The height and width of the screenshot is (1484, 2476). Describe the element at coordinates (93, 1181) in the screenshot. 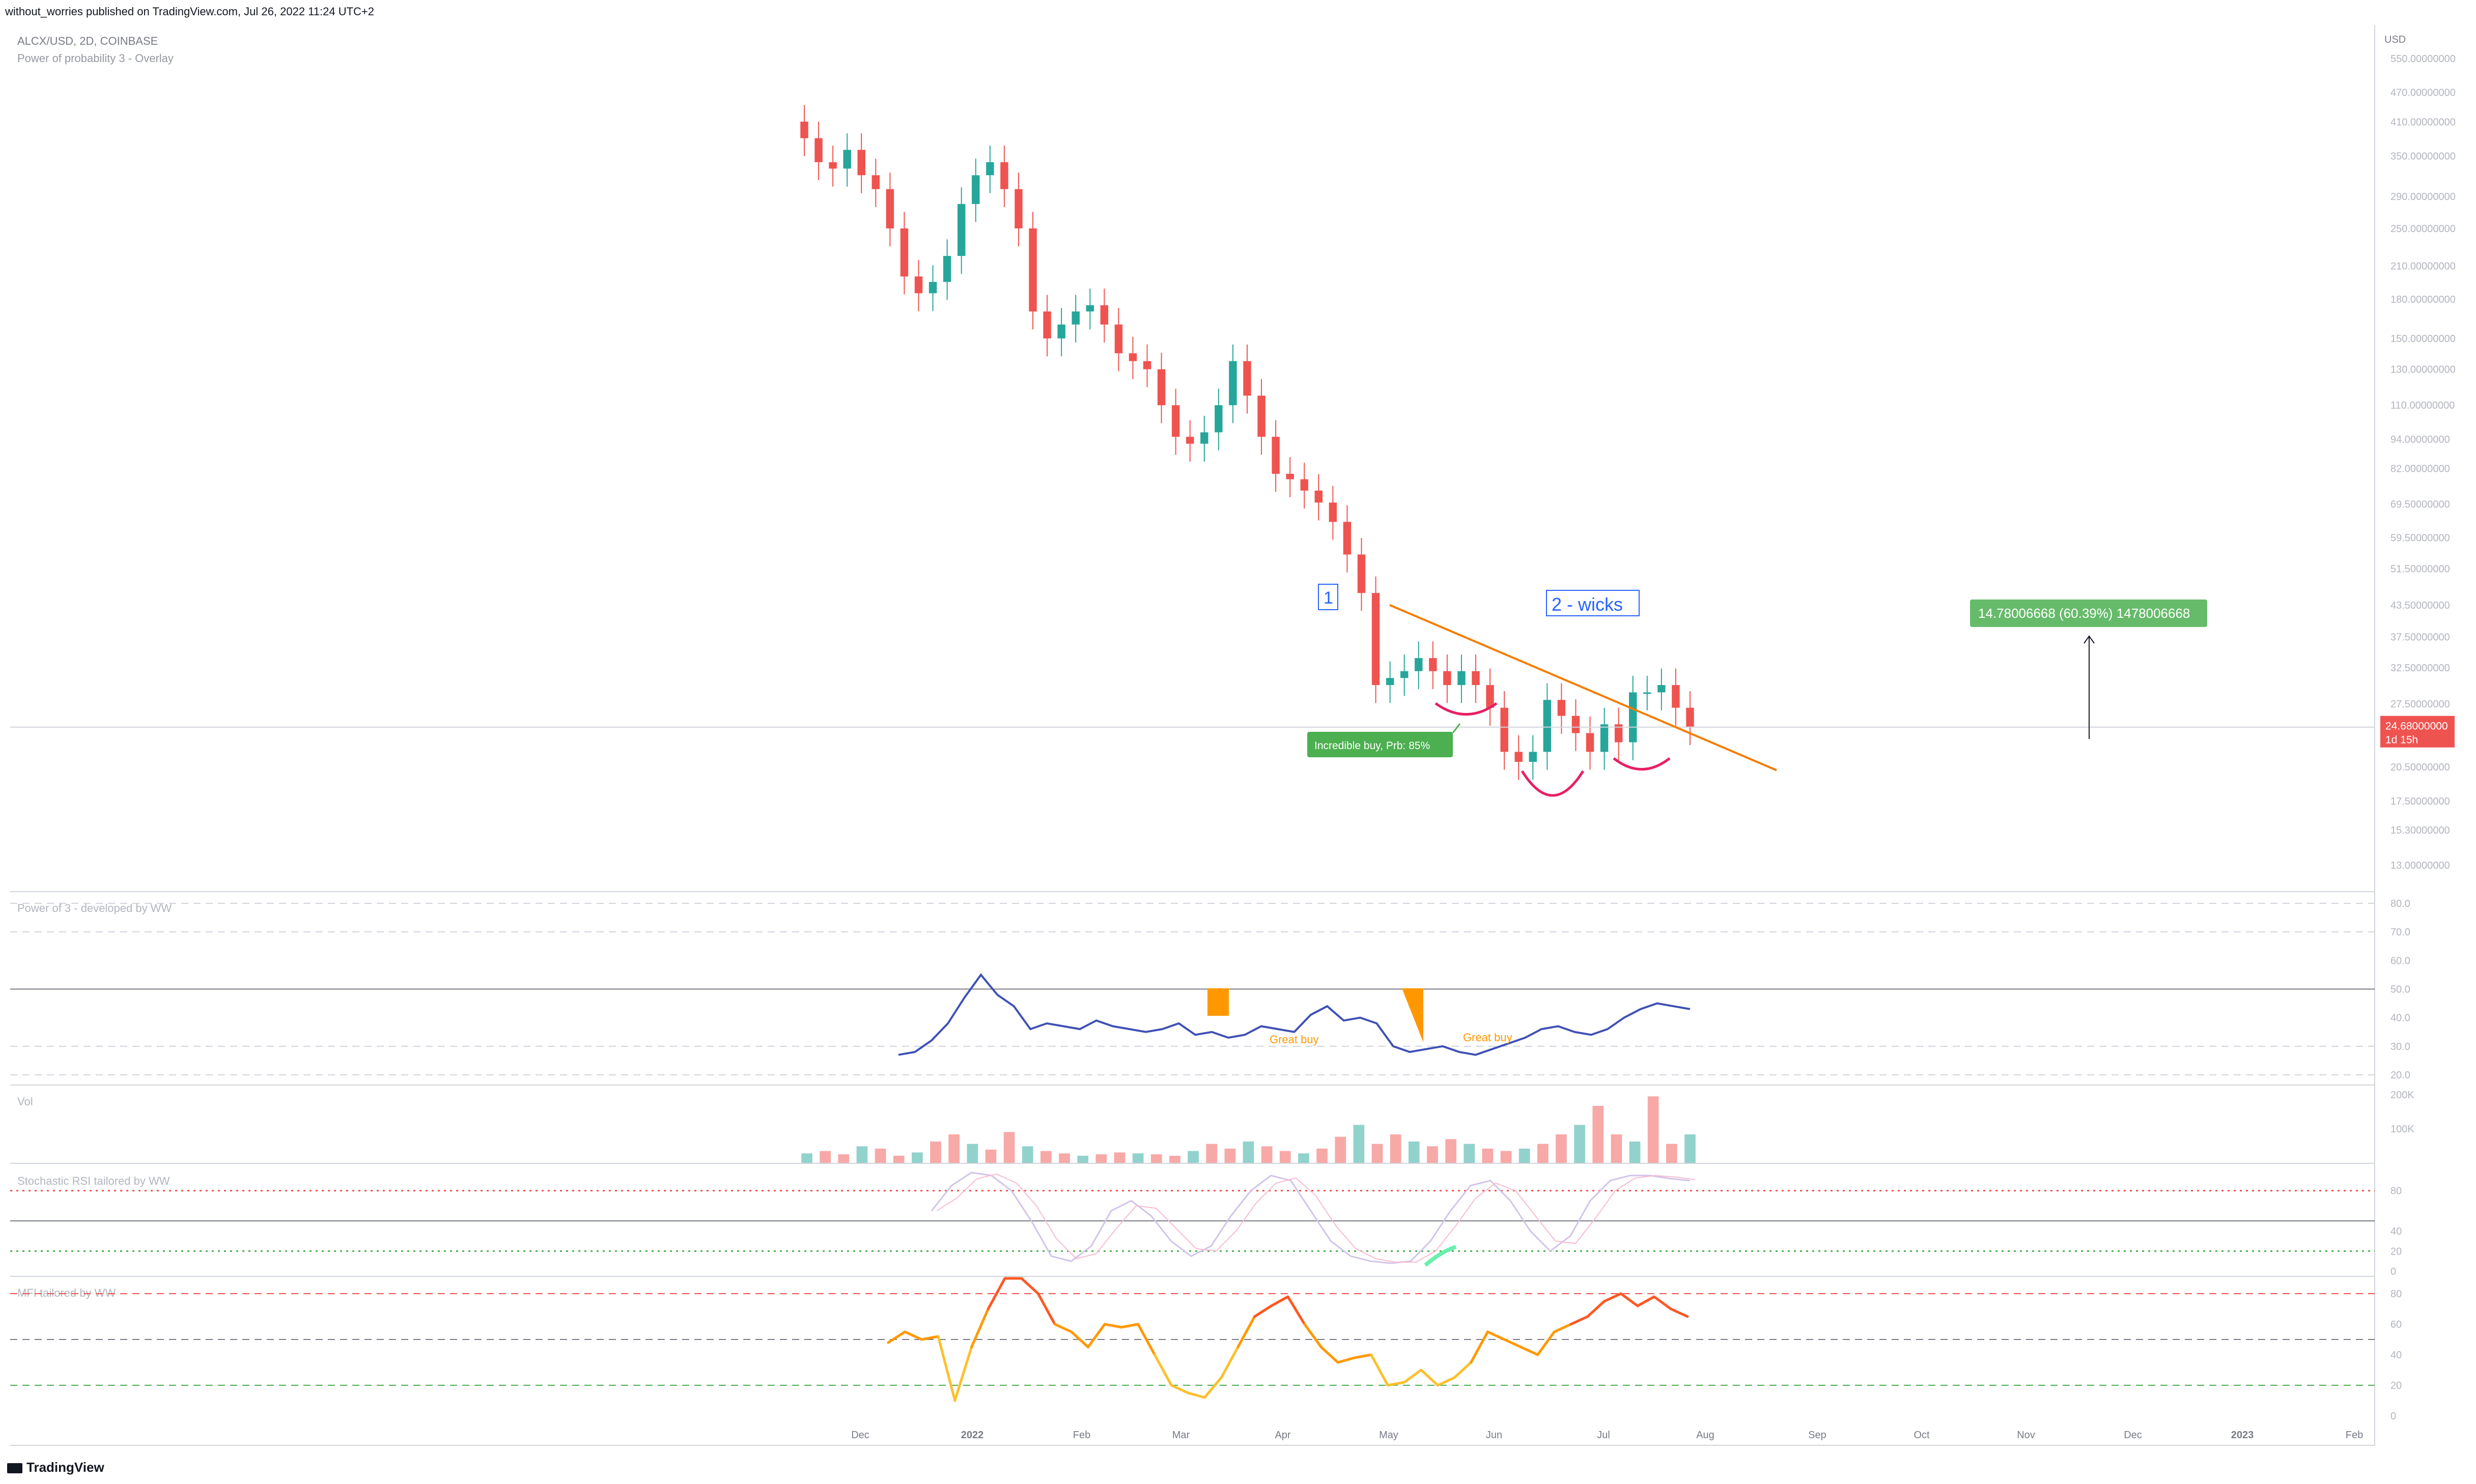

I see `stoch-rsi-title: Stochastic RSI tailored by WW` at that location.